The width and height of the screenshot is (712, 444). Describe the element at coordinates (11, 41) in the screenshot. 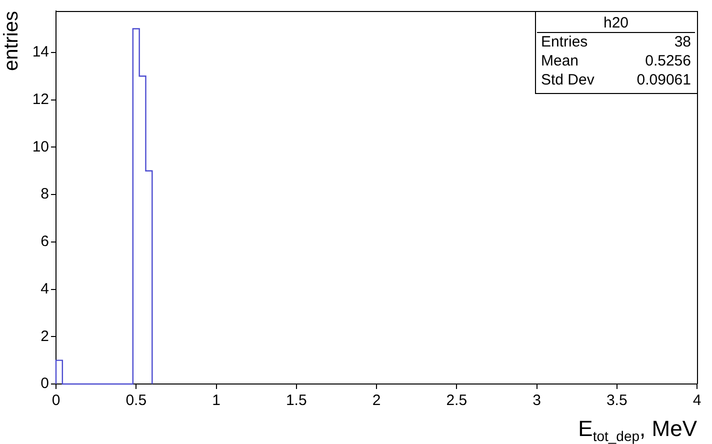

I see `y-axis-title: entries` at that location.